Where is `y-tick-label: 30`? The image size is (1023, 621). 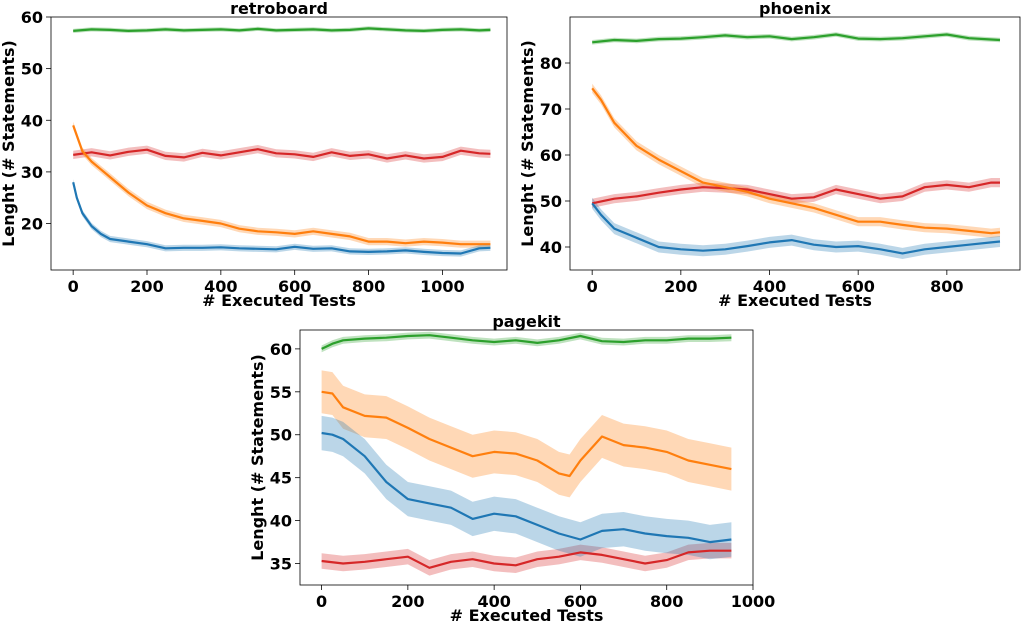
y-tick-label: 30 is located at coordinates (32, 172).